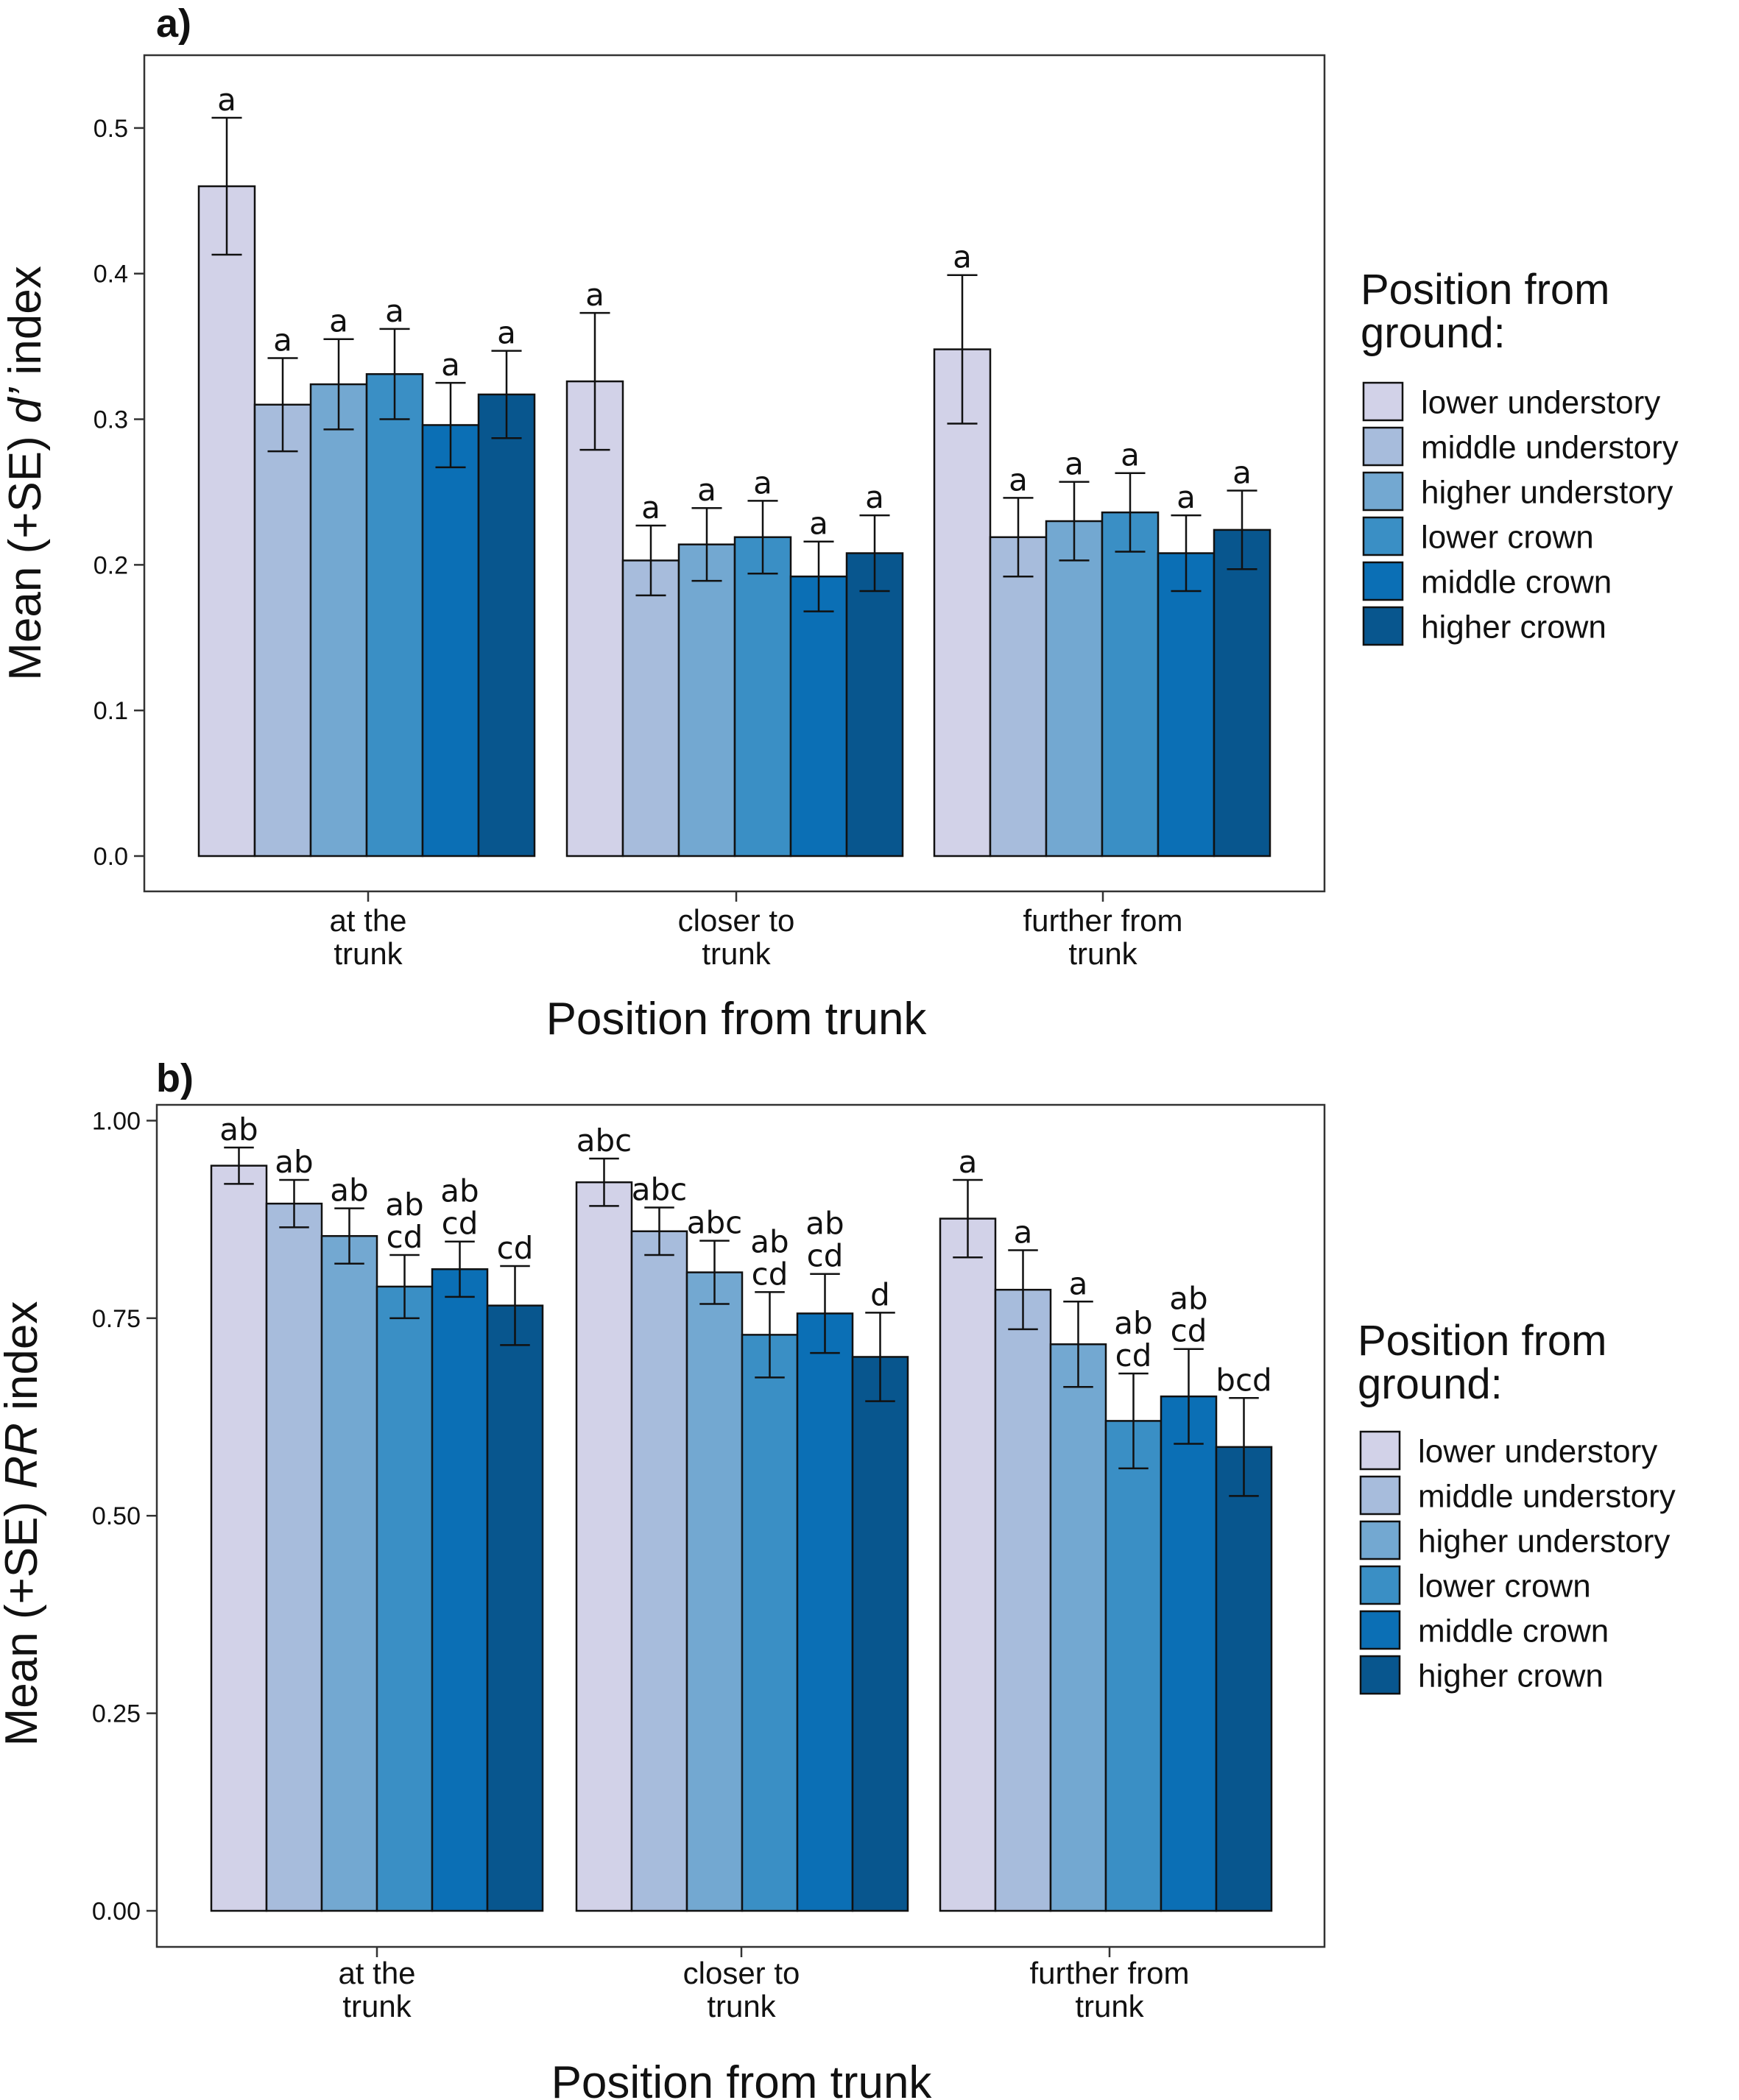 The height and width of the screenshot is (2100, 1739). What do you see at coordinates (1431, 1384) in the screenshot?
I see `legend-title: ground:` at bounding box center [1431, 1384].